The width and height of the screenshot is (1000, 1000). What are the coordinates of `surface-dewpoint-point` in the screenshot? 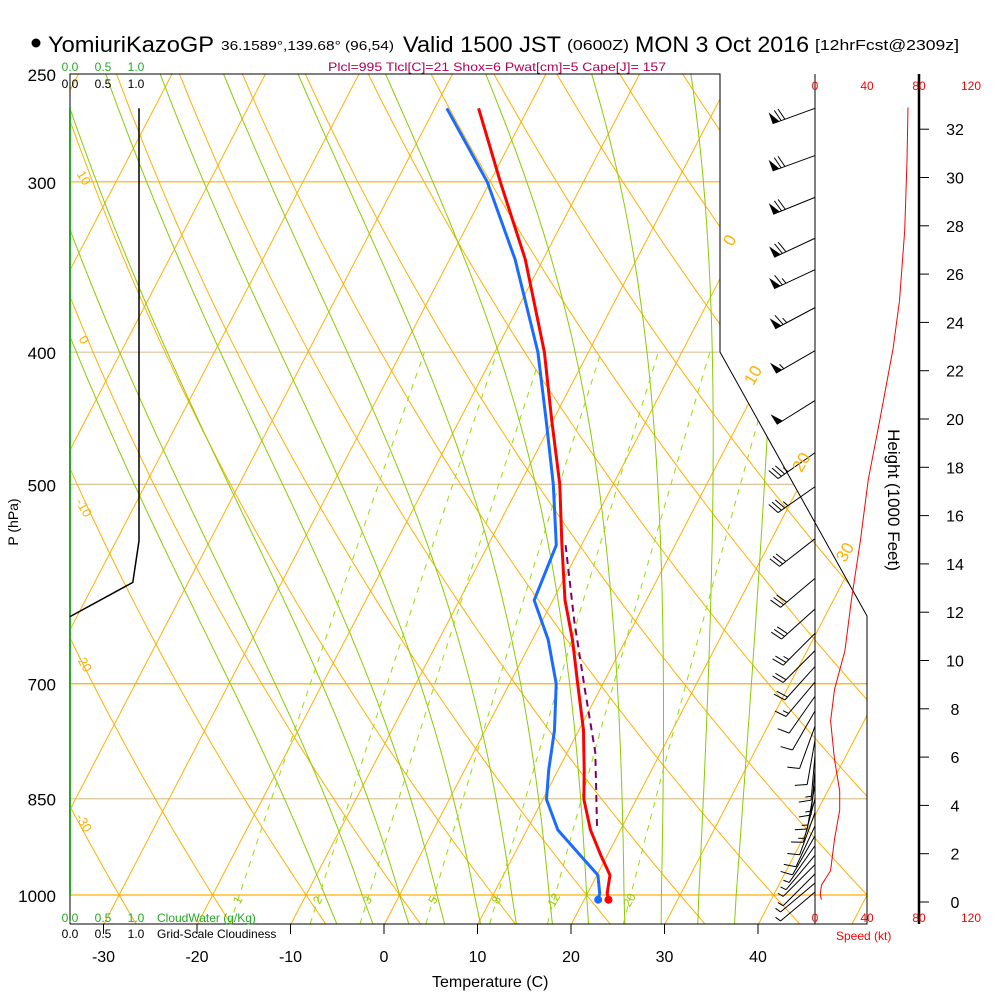 It's located at (598, 899).